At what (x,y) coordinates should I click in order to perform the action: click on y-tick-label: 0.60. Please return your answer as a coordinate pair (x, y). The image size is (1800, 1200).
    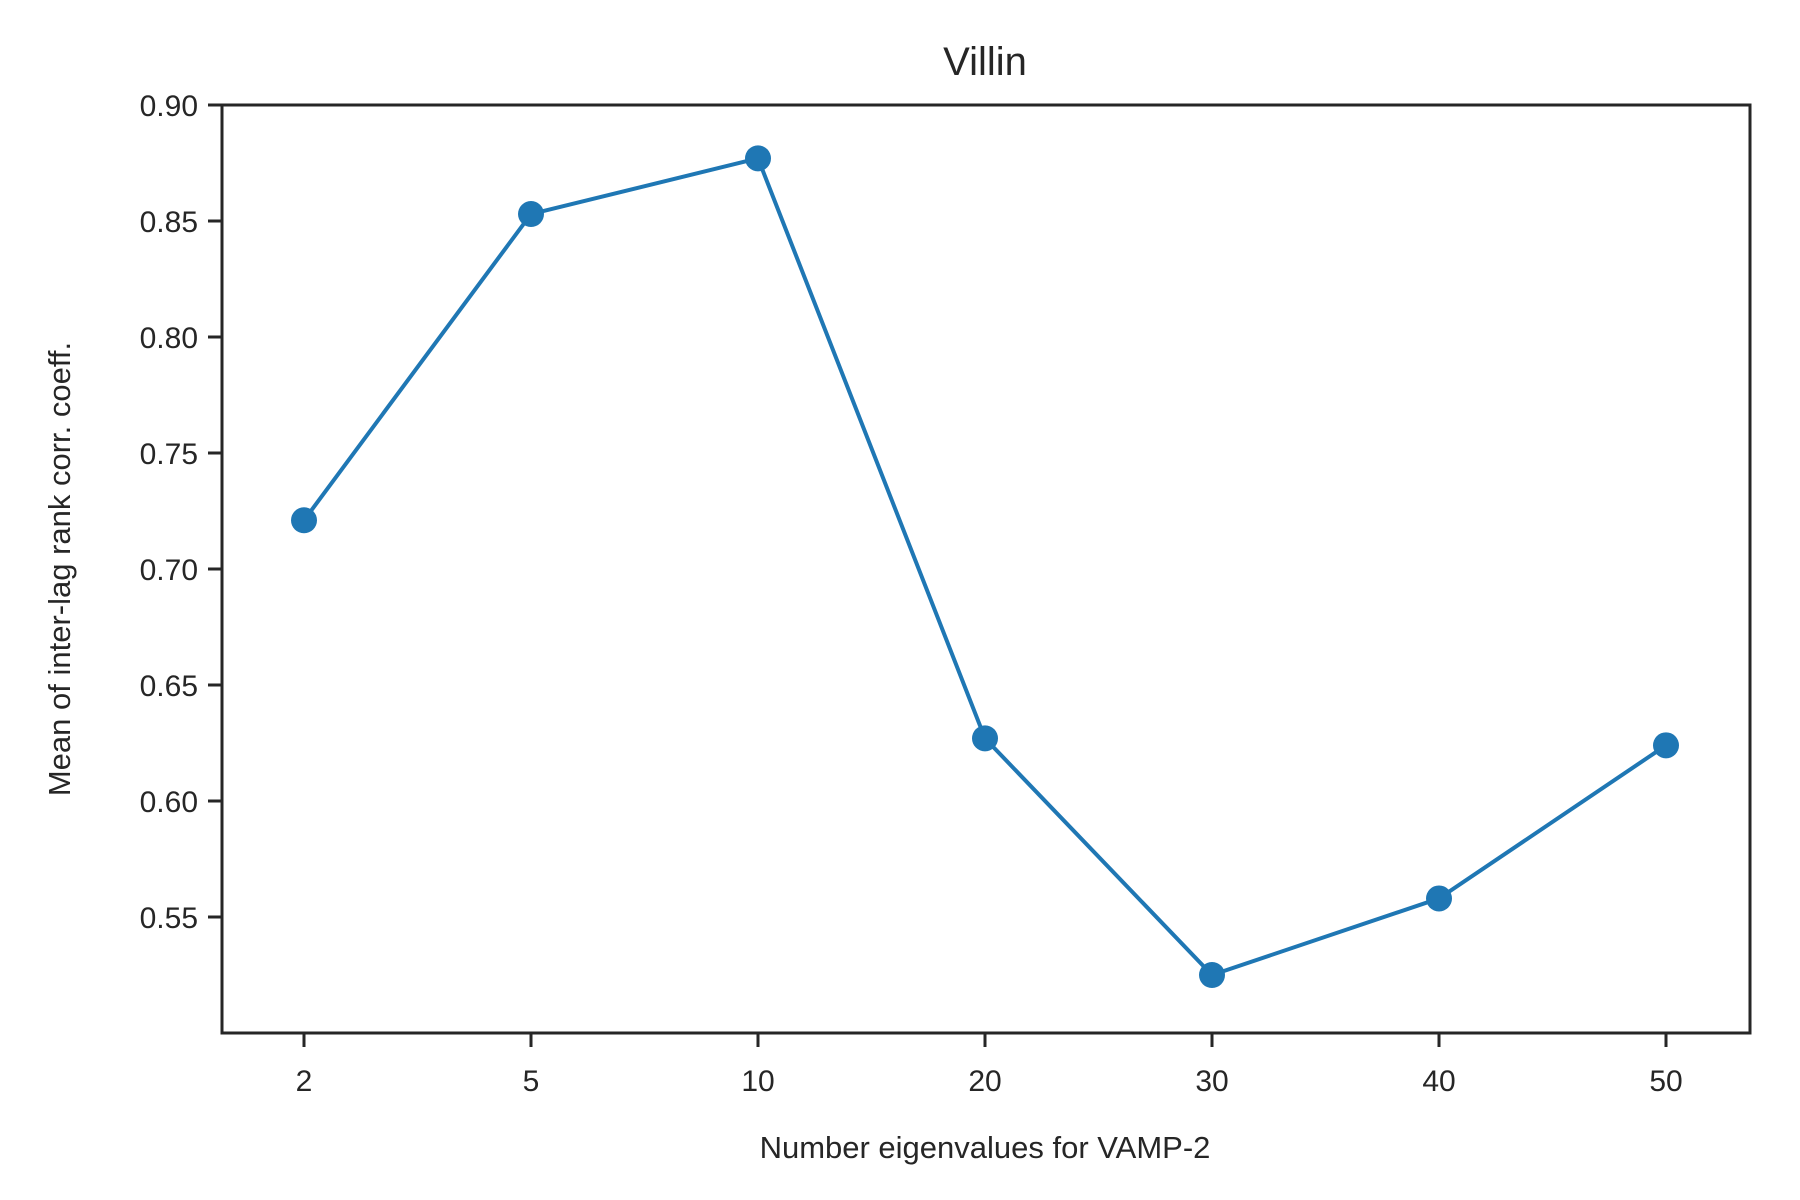
    Looking at the image, I should click on (169, 802).